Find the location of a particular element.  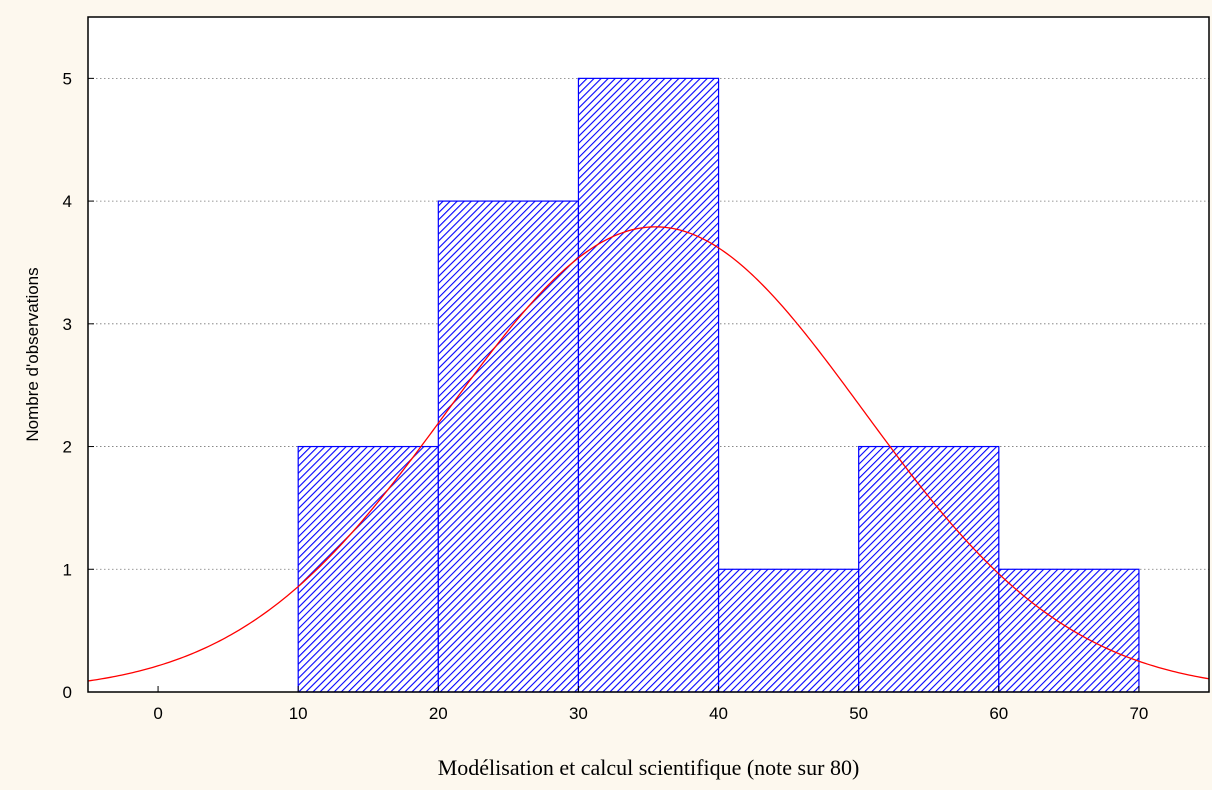

x-tick-label: 60 is located at coordinates (998, 713).